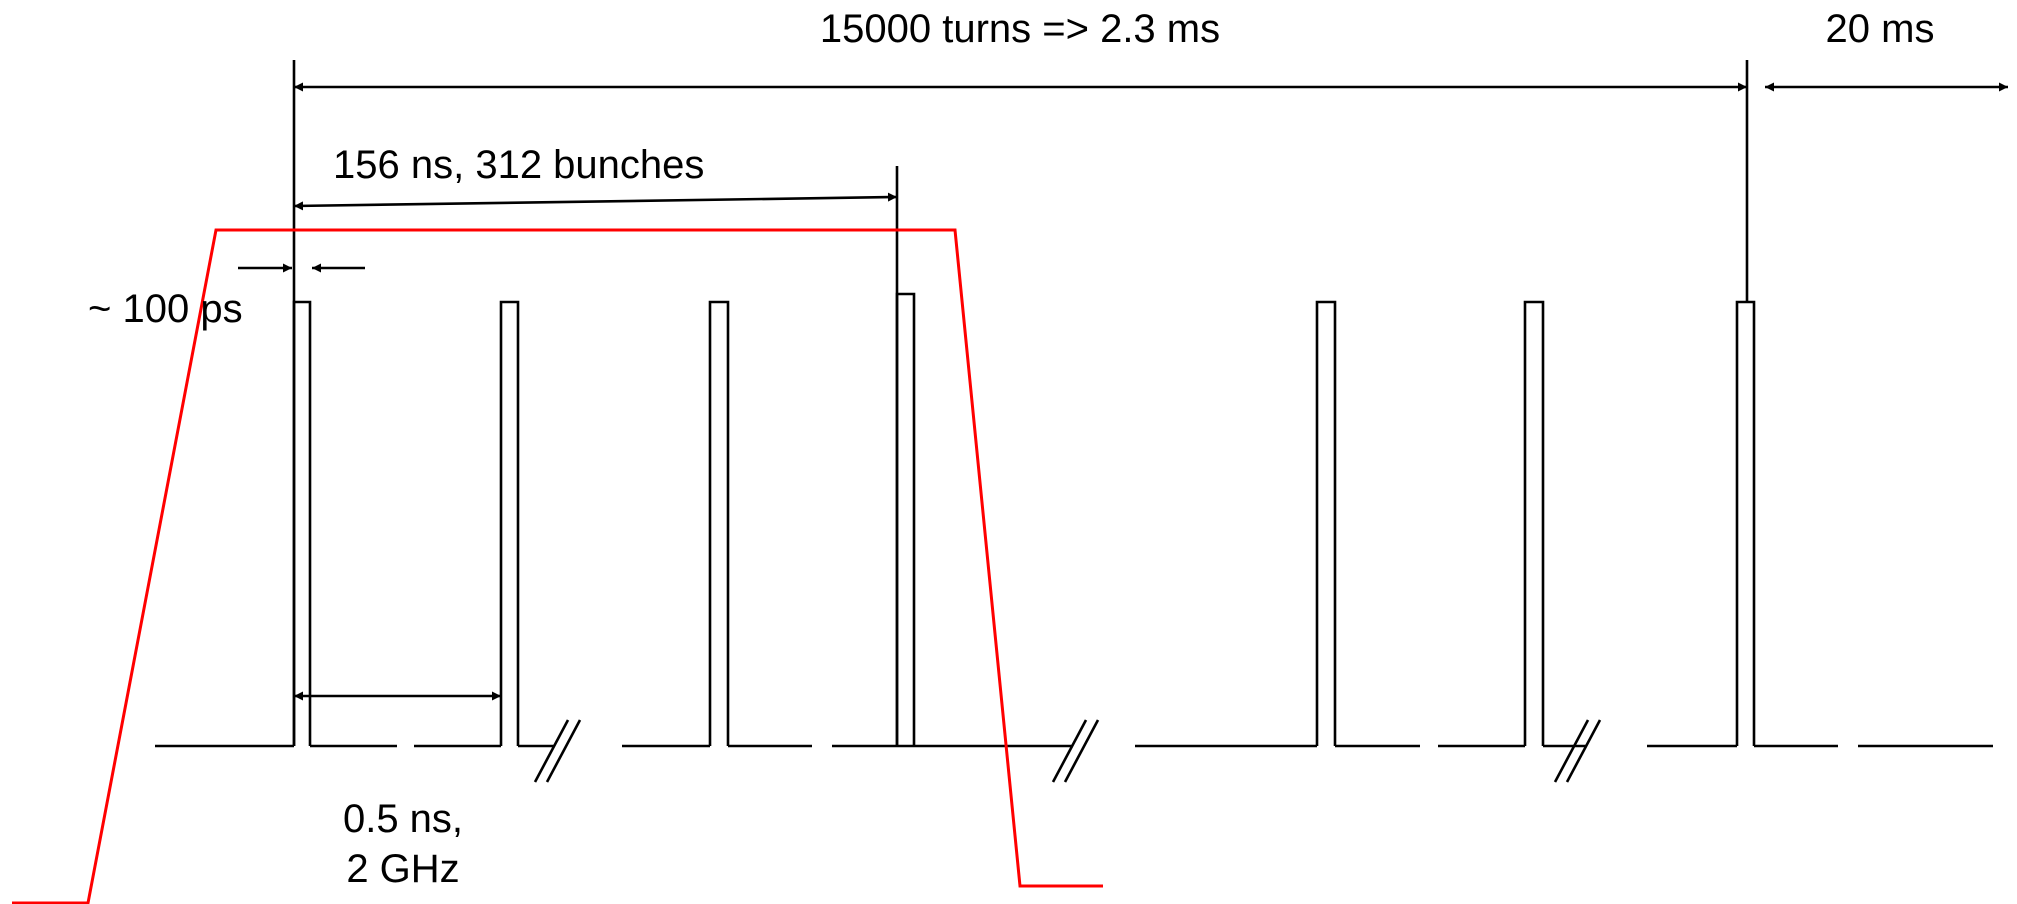 The width and height of the screenshot is (2017, 904). Describe the element at coordinates (403, 819) in the screenshot. I see `spacing-label-line1: 0.5 ns,` at that location.